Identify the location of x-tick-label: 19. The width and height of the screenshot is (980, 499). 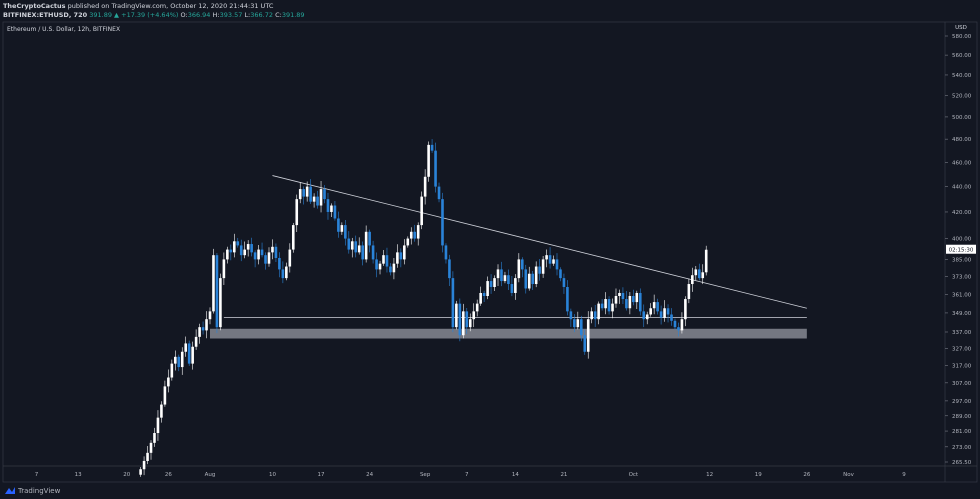
(758, 475).